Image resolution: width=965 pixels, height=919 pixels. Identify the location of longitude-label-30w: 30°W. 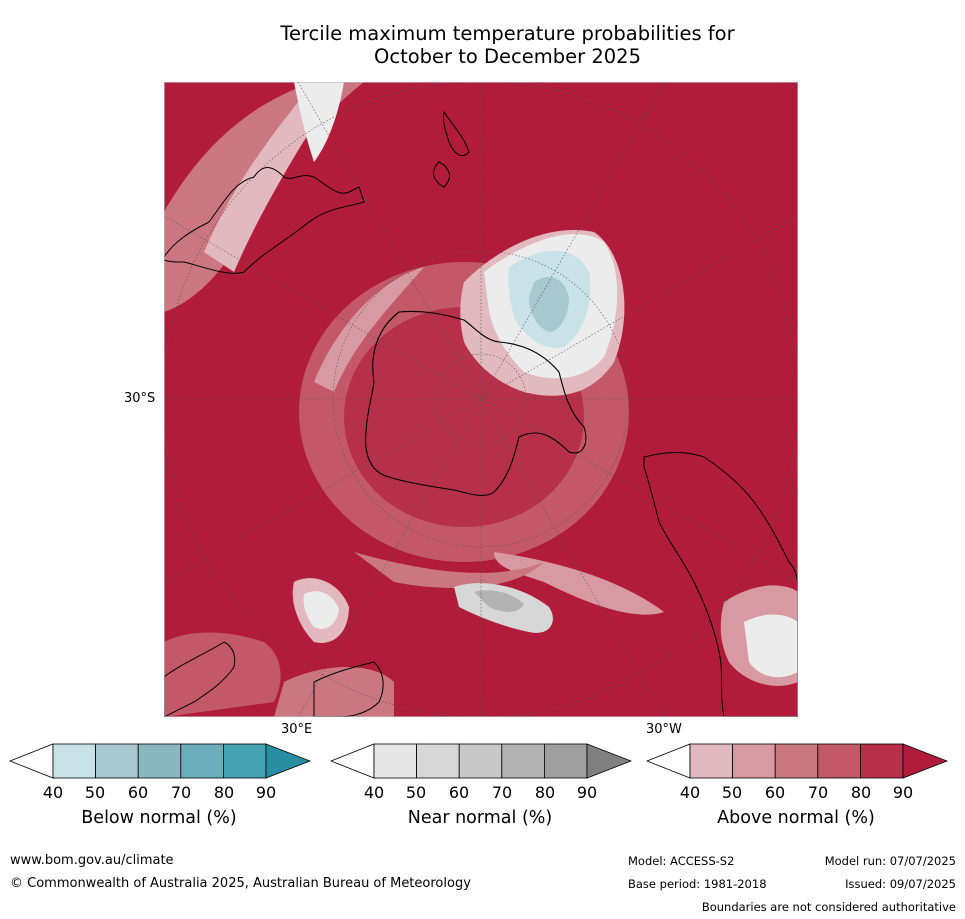
(664, 729).